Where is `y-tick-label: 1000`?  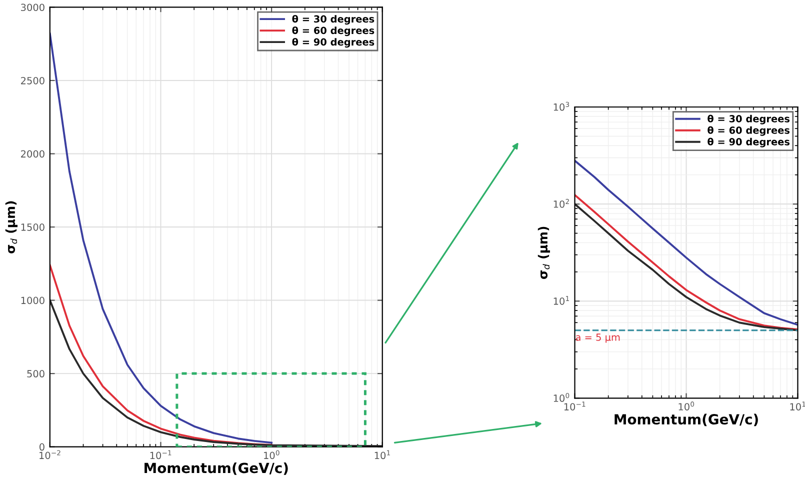
y-tick-label: 1000 is located at coordinates (32, 300).